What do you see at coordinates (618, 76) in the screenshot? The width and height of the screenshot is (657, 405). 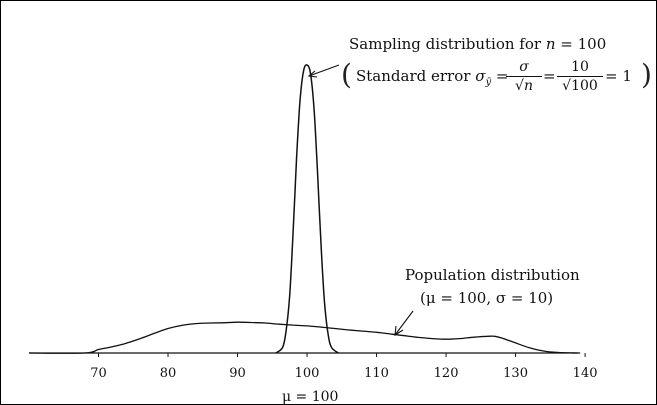 I see `standard-error-equals-3: = 1` at bounding box center [618, 76].